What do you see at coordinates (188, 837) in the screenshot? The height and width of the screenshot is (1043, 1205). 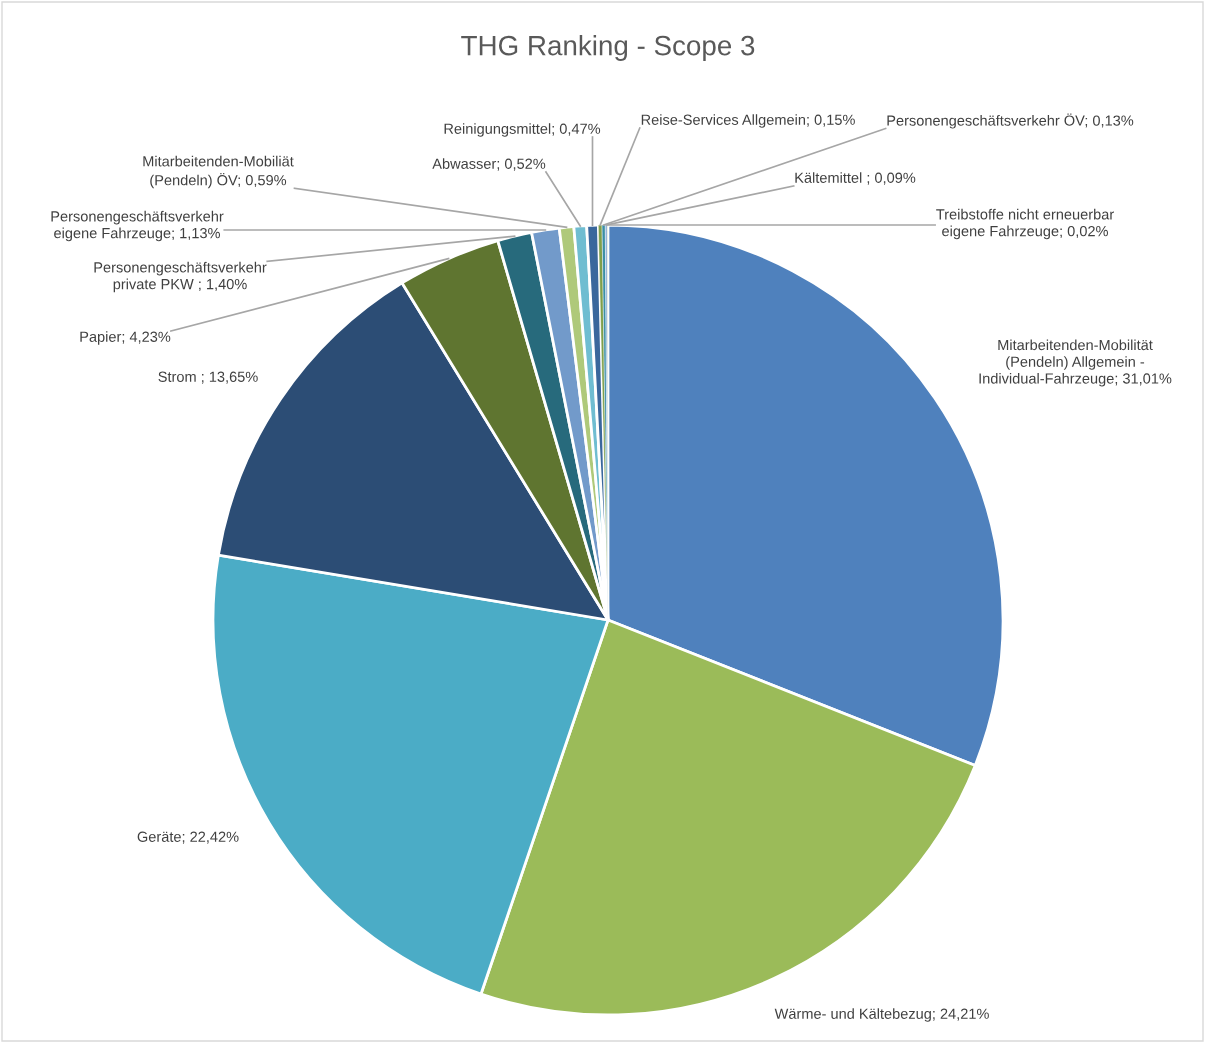 I see `slice-label: Geräte; 22,42%` at bounding box center [188, 837].